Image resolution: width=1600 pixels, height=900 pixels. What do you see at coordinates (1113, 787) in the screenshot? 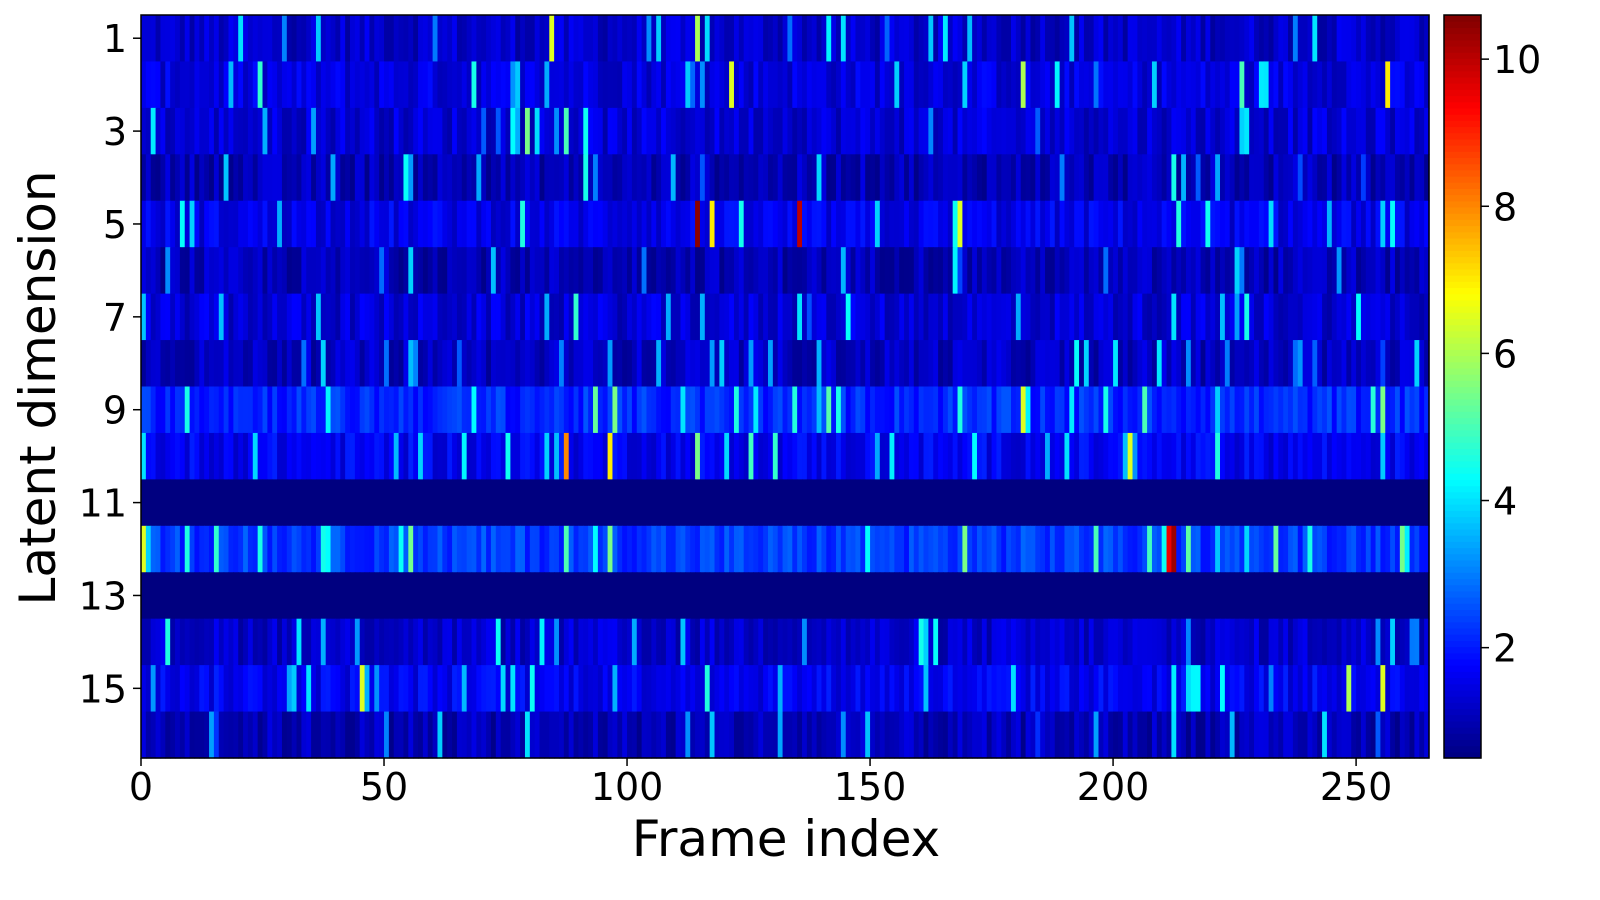
I see `x-tick-label: 200` at bounding box center [1113, 787].